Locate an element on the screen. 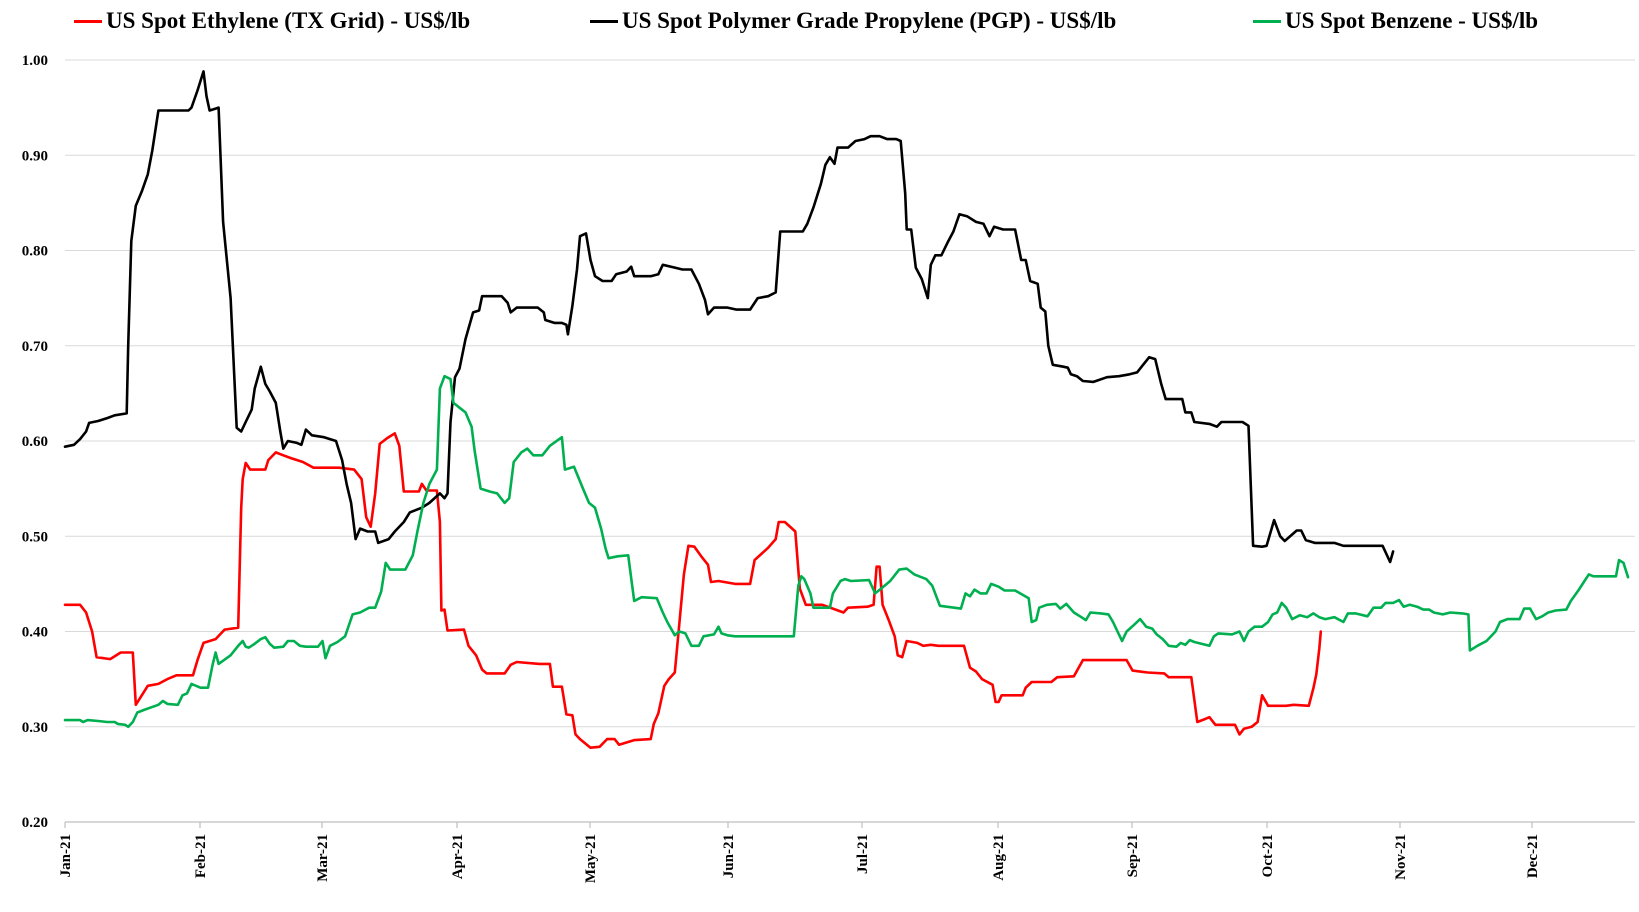 Image resolution: width=1639 pixels, height=912 pixels. y-tick-label: 0.80 is located at coordinates (35, 252).